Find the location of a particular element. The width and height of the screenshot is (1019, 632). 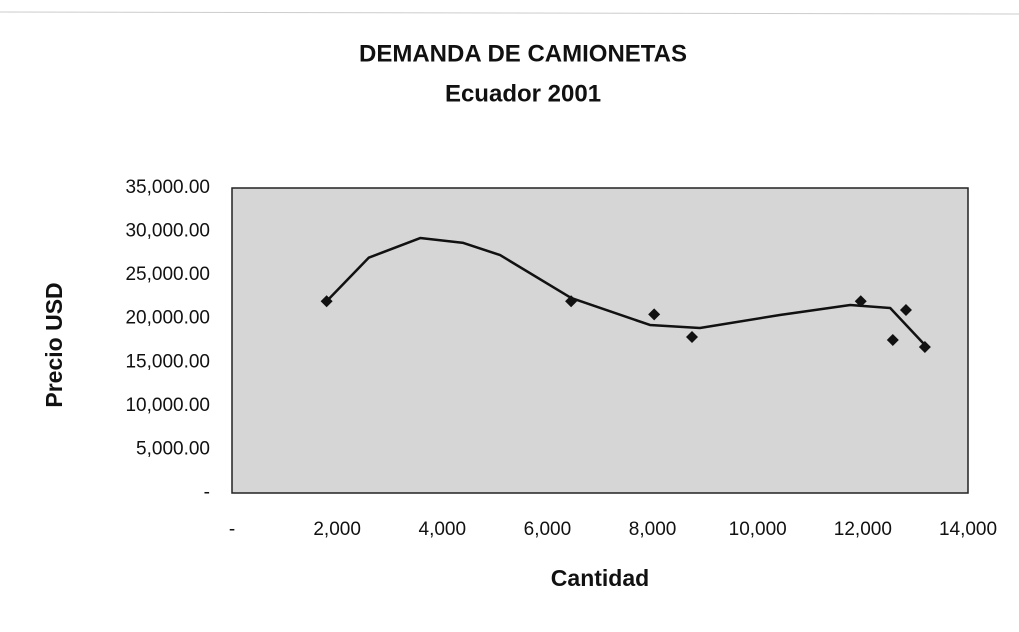

y-tick-label: 30,000.00 is located at coordinates (167, 231).